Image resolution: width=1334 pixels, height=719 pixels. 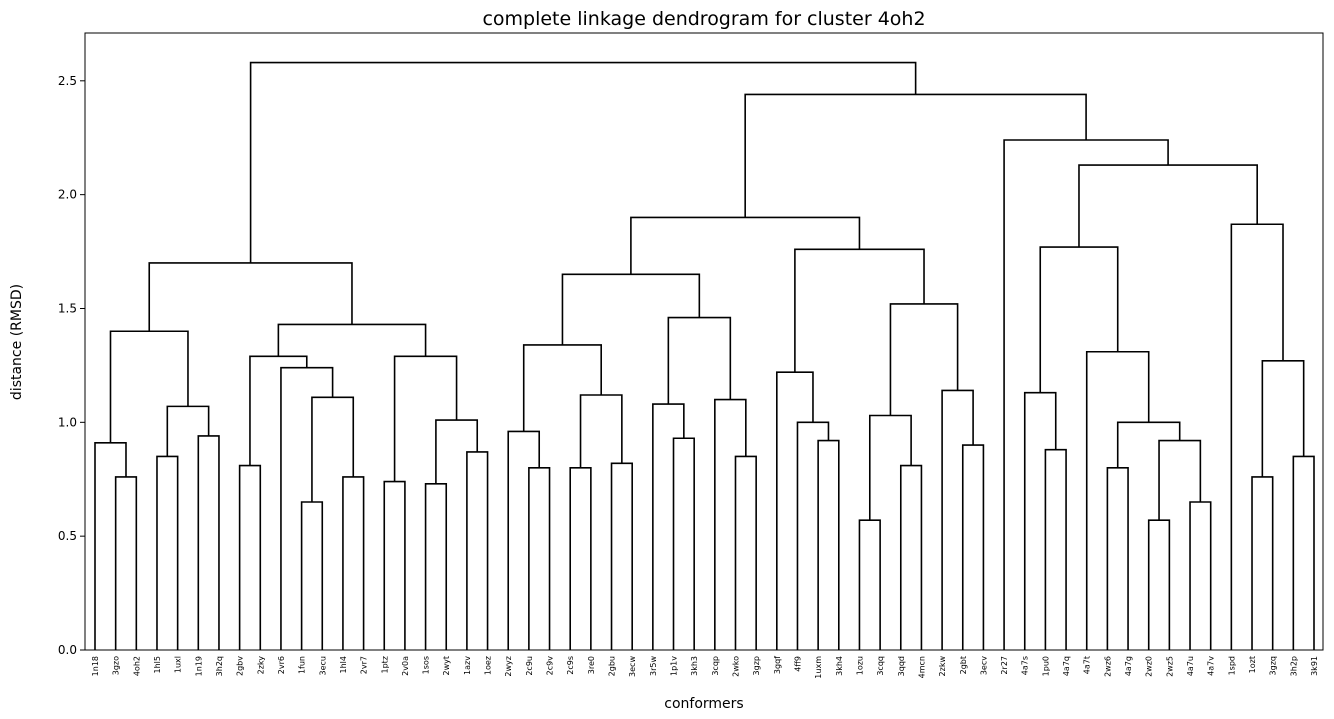 I want to click on leaf-label: 3gzo, so click(x=116, y=665).